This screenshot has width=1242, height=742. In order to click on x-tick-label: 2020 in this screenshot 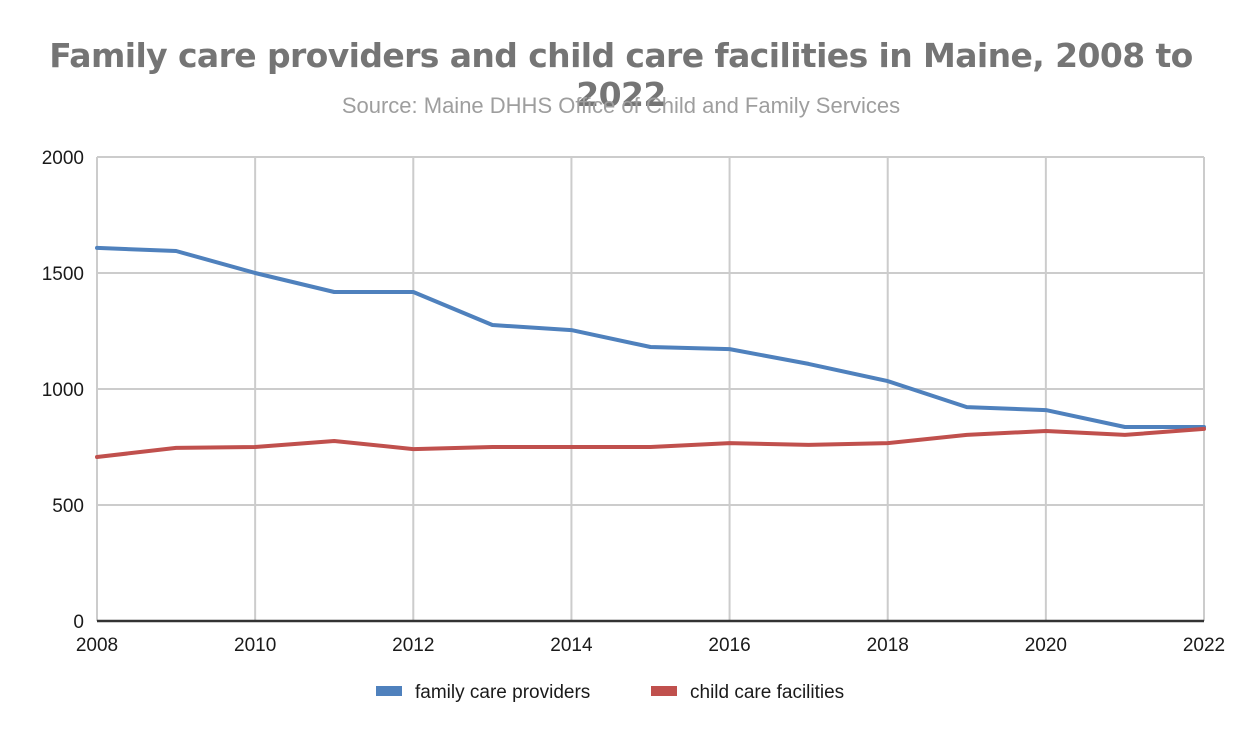, I will do `click(1046, 645)`.